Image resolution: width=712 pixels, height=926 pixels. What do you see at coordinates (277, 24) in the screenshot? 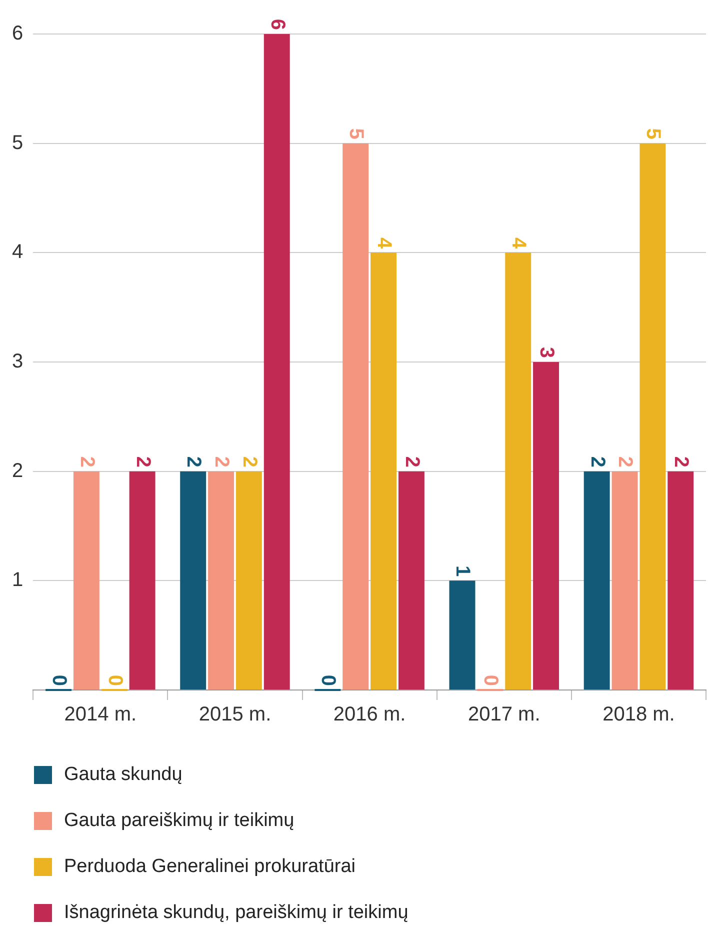
I see `data-label: 6` at bounding box center [277, 24].